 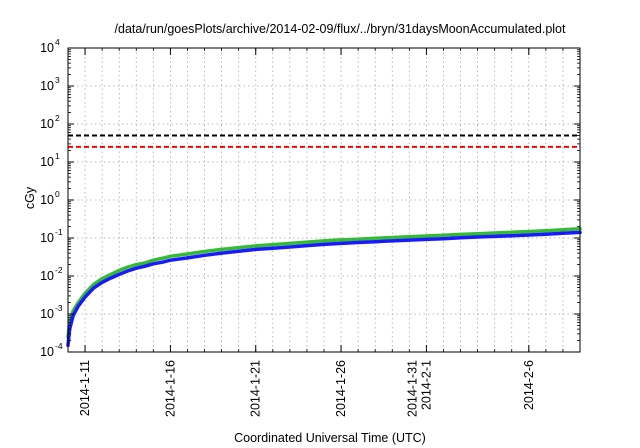 What do you see at coordinates (57, 42) in the screenshot?
I see `y-tick-exponent: 4` at bounding box center [57, 42].